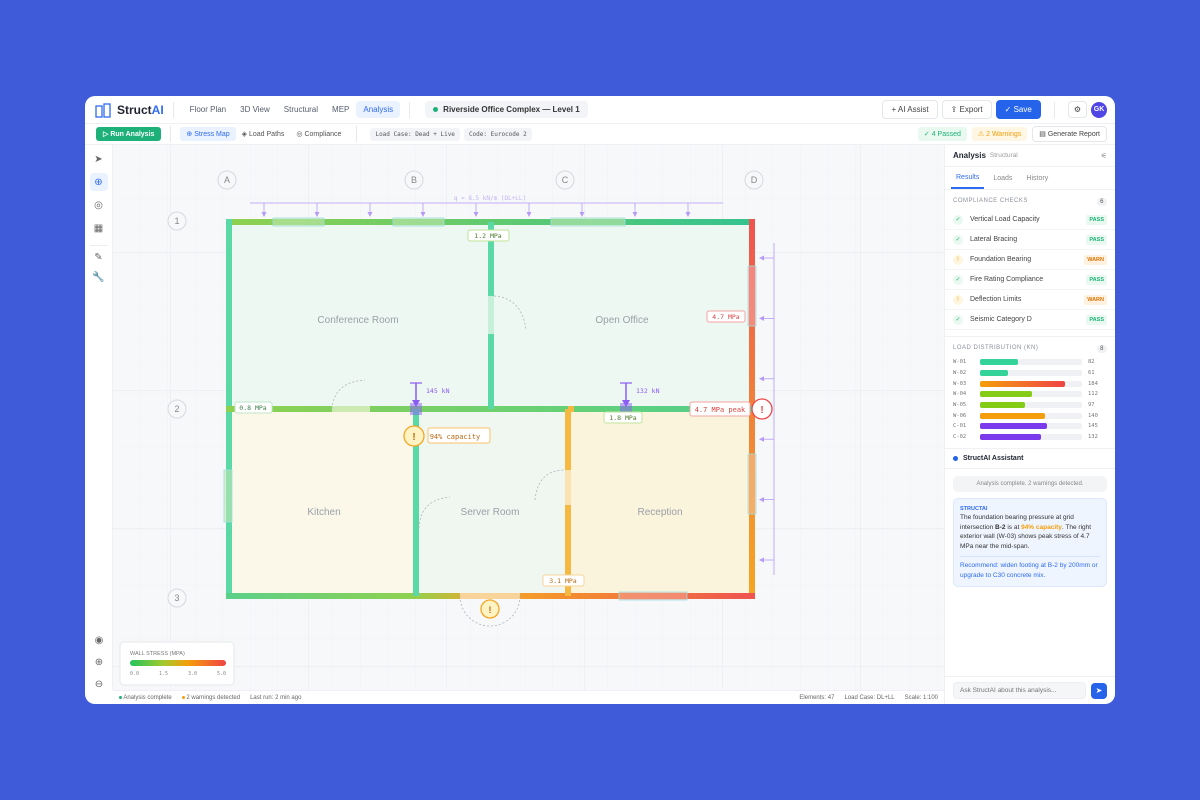 The width and height of the screenshot is (1200, 800). Describe the element at coordinates (176, 598) in the screenshot. I see `svg-text: 3` at that location.